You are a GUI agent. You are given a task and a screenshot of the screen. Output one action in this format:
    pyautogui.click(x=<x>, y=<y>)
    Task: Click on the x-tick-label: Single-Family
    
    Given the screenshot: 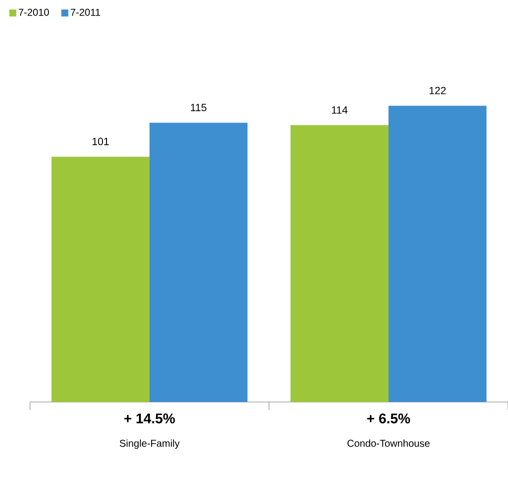 What is the action you would take?
    pyautogui.click(x=150, y=444)
    